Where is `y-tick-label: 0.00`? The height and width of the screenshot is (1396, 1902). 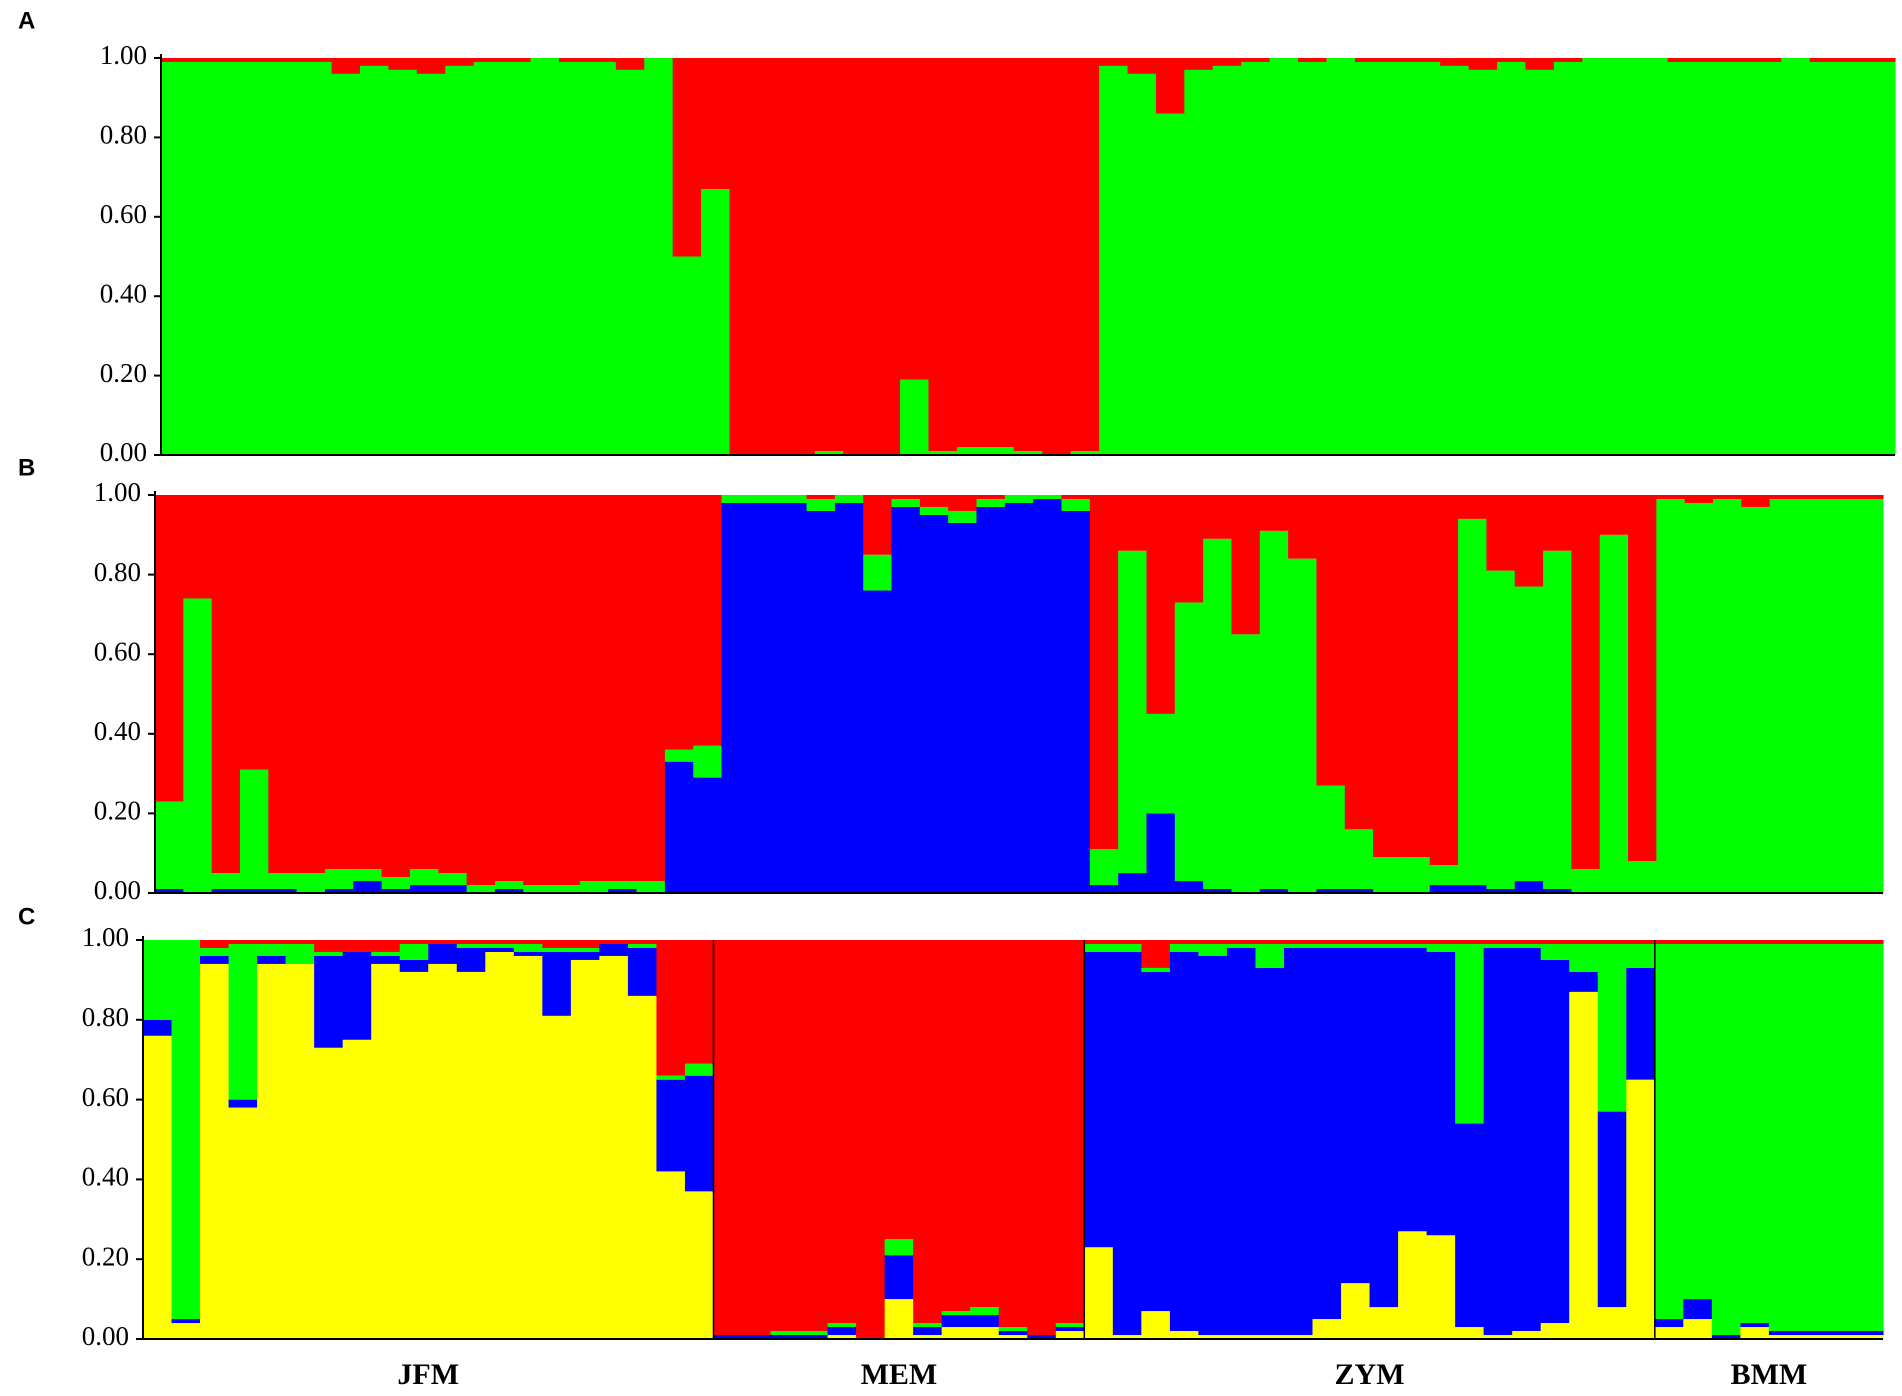 y-tick-label: 0.00 is located at coordinates (117, 890).